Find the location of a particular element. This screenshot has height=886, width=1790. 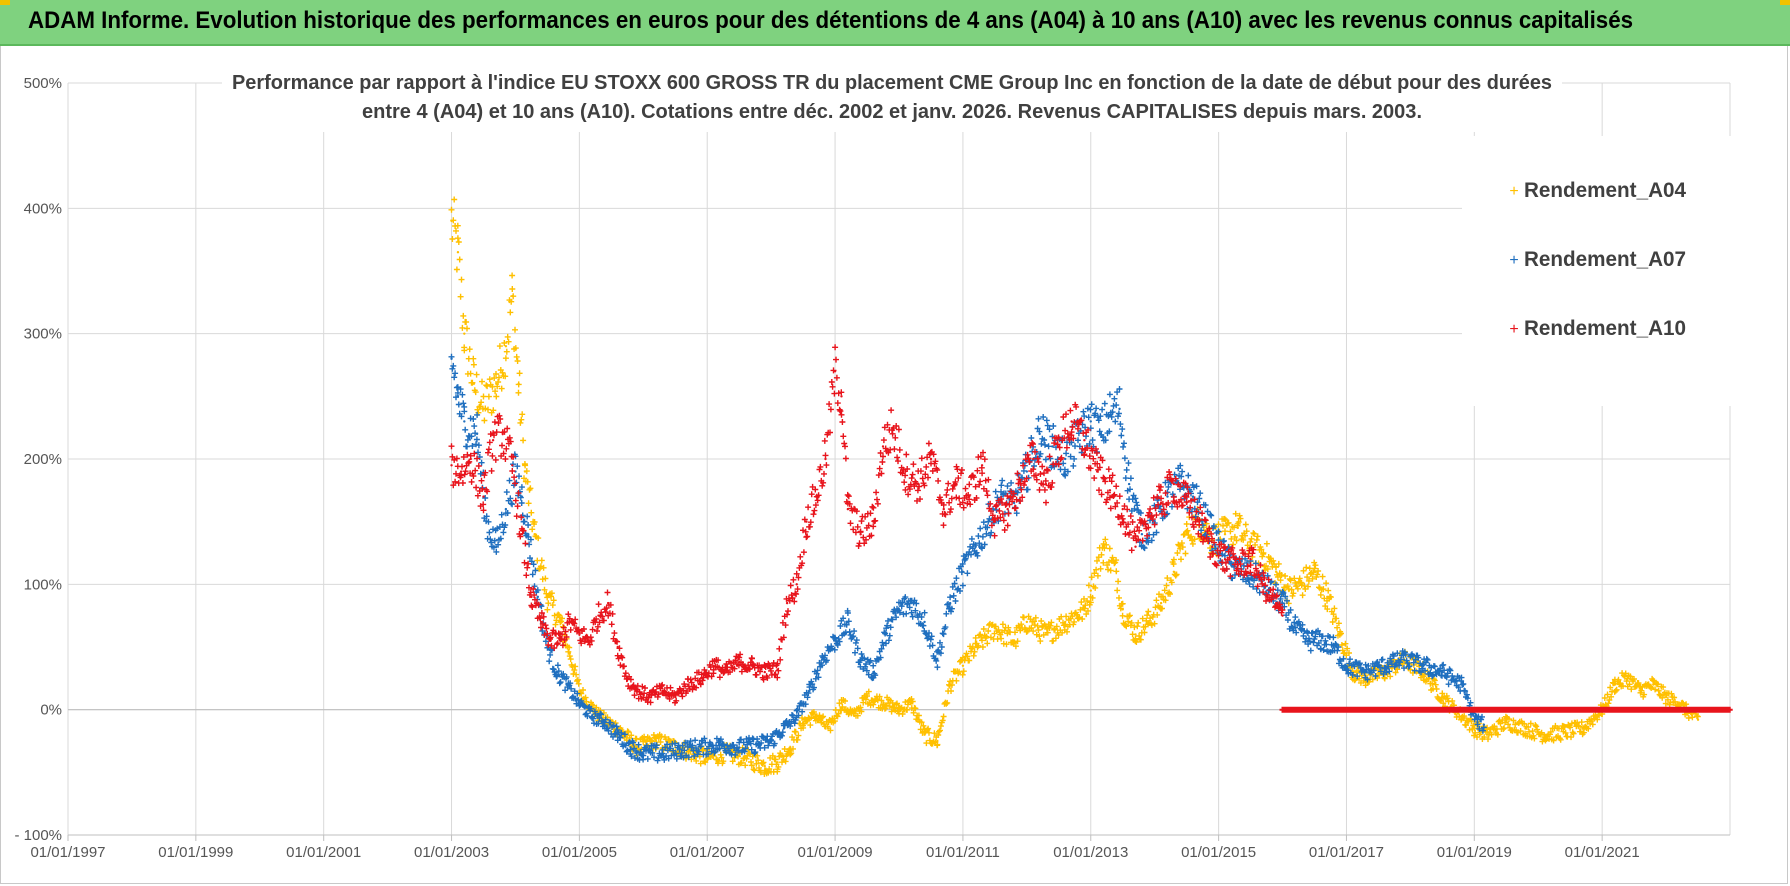

legend-label-a04: Rendement_A04 is located at coordinates (1605, 190).